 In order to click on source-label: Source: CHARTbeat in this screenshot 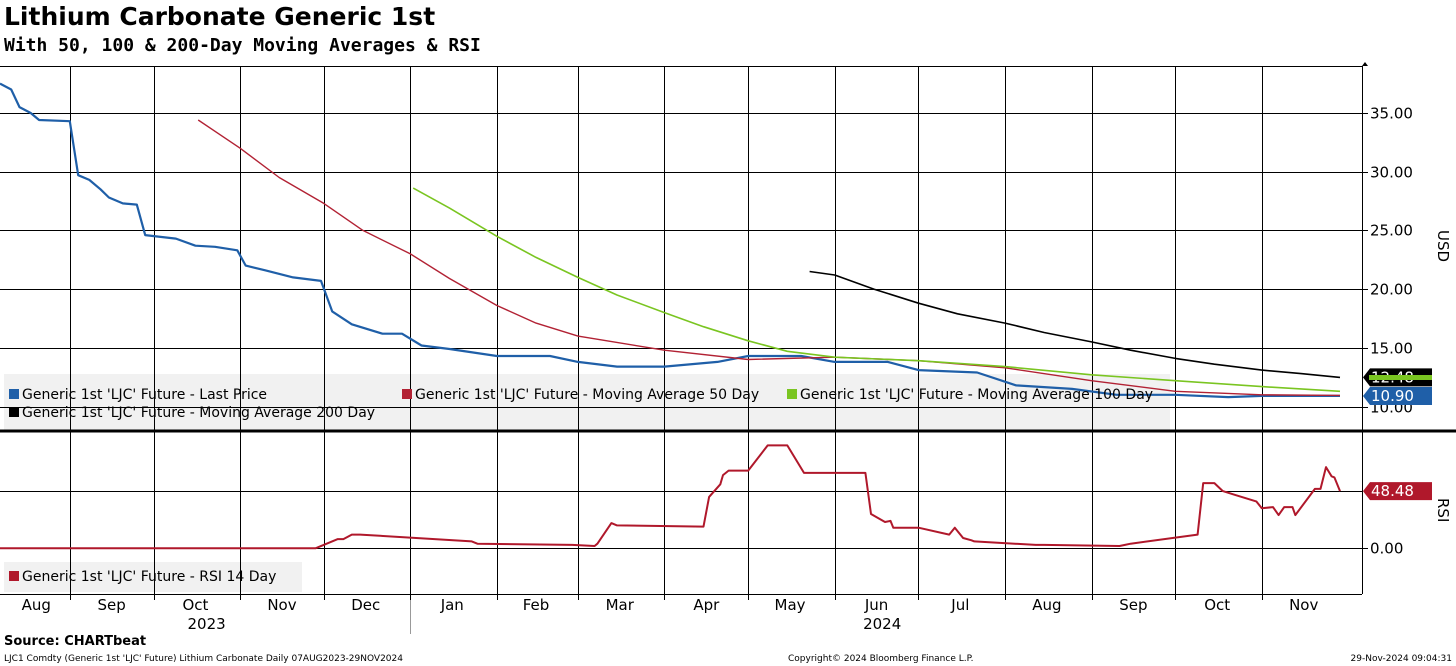, I will do `click(75, 641)`.